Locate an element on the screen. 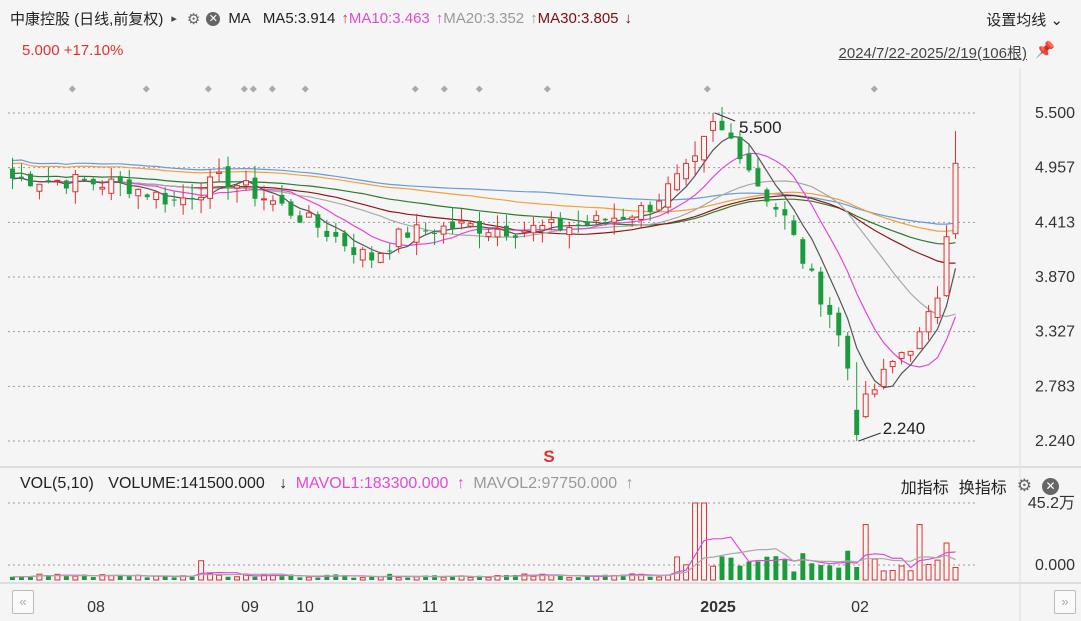  pin-icon: 📌 is located at coordinates (1045, 50).